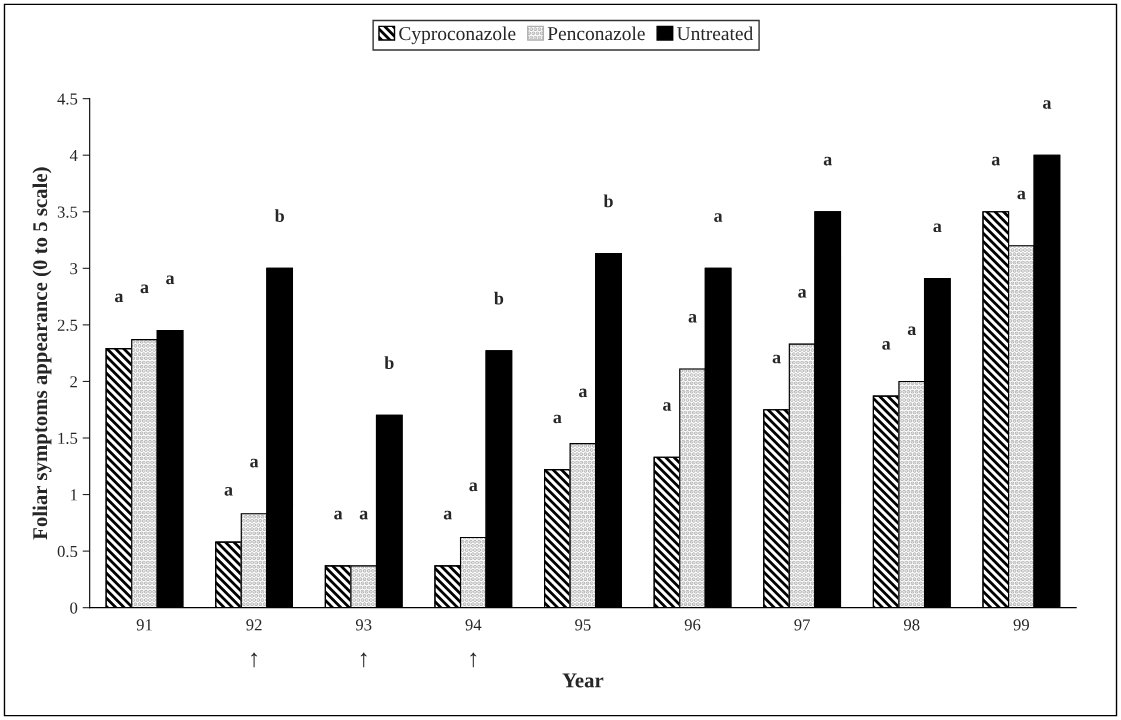 The width and height of the screenshot is (1121, 720). I want to click on x-tick-label: 98, so click(911, 625).